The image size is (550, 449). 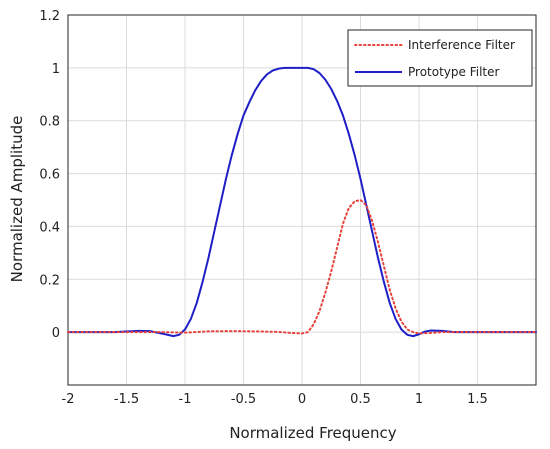 What do you see at coordinates (453, 72) in the screenshot?
I see `legend-label-prototype-filter: Prototype Filter` at bounding box center [453, 72].